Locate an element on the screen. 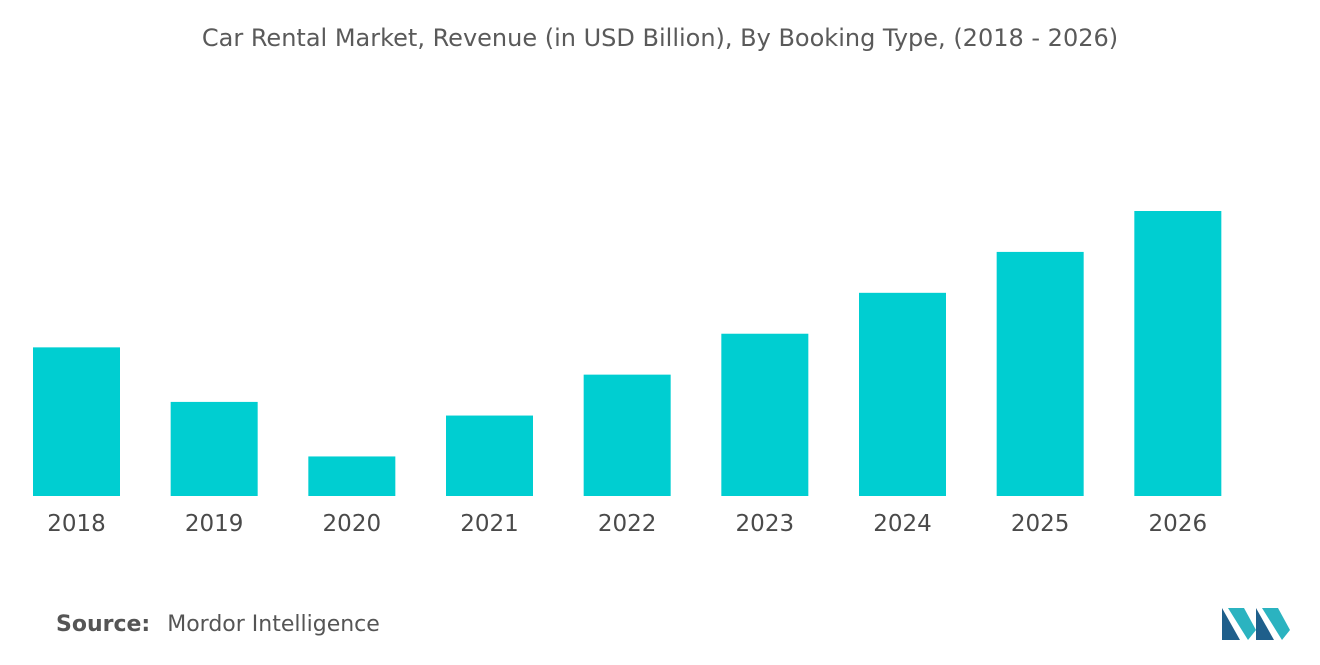 This screenshot has width=1320, height=665. x-axis-labels: 2018 2019 2020 2021 2022 2023 2024 2025 2026 is located at coordinates (627, 524).